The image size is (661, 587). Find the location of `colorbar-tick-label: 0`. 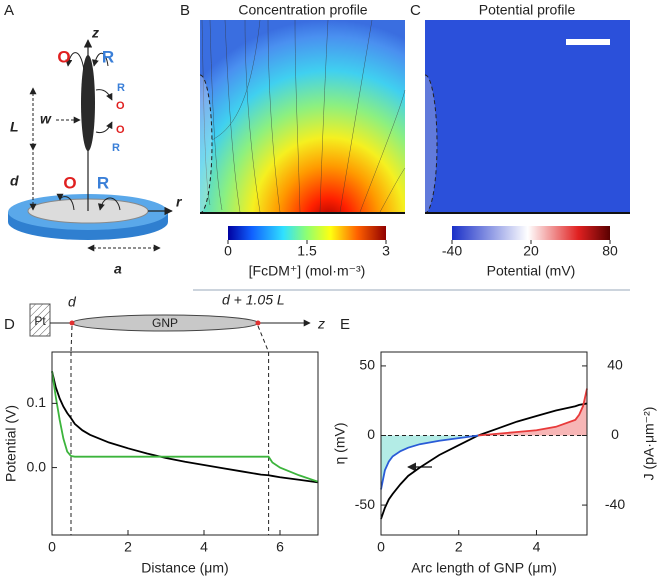

colorbar-tick-label: 0 is located at coordinates (228, 251).